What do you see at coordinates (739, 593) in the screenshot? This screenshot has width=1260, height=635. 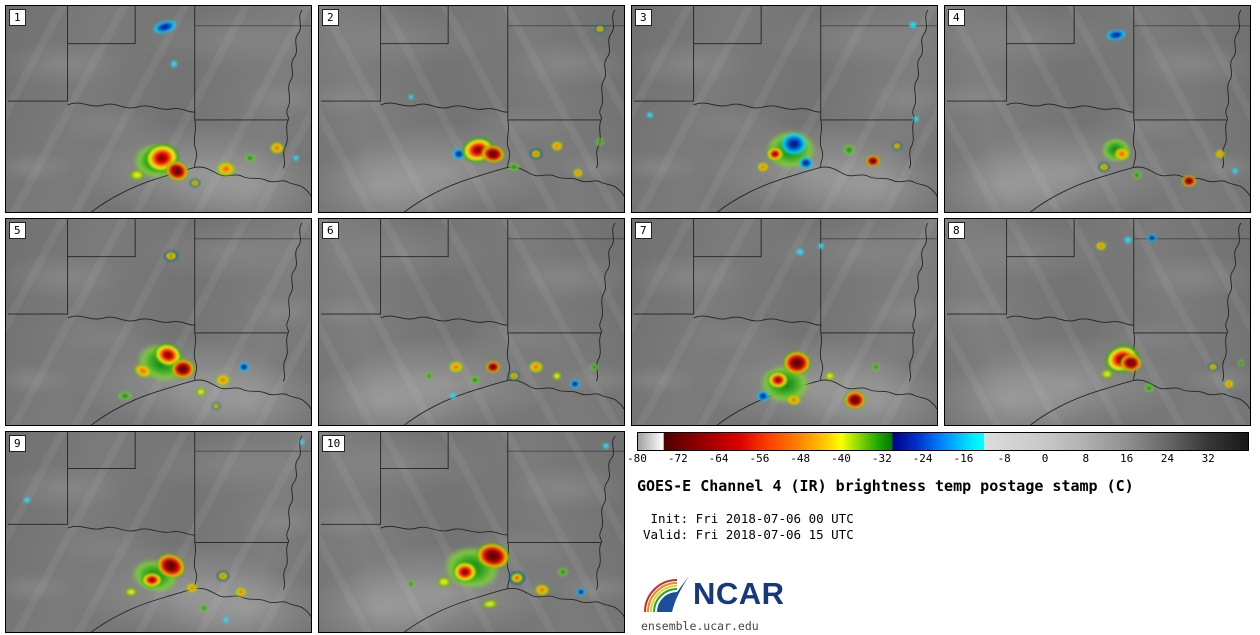 I see `ncar-logo-text: NCAR` at bounding box center [739, 593].